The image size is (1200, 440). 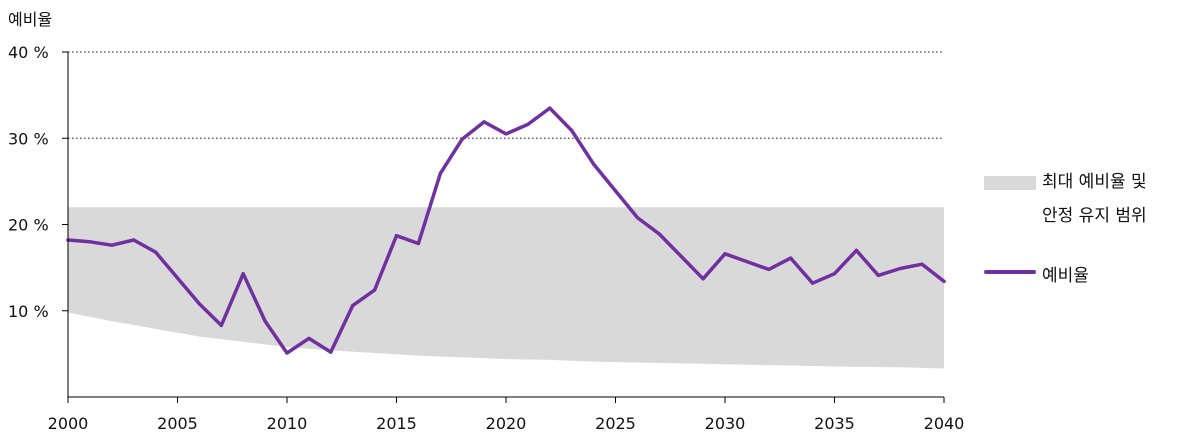 What do you see at coordinates (28, 138) in the screenshot?
I see `y-tick-label: 30 %` at bounding box center [28, 138].